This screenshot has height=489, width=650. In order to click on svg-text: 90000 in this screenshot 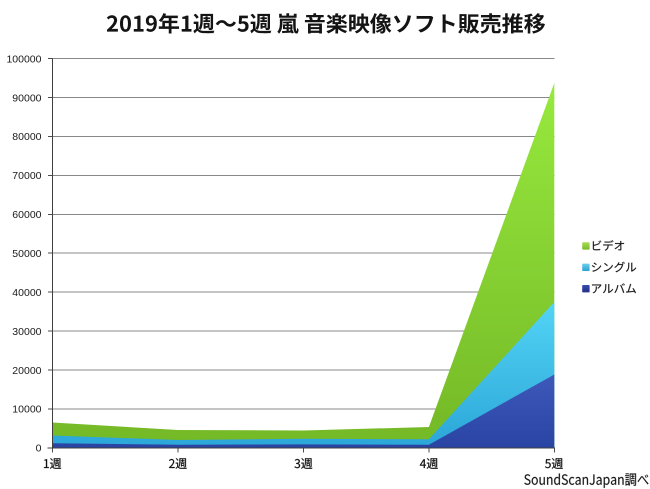, I will do `click(26, 98)`.